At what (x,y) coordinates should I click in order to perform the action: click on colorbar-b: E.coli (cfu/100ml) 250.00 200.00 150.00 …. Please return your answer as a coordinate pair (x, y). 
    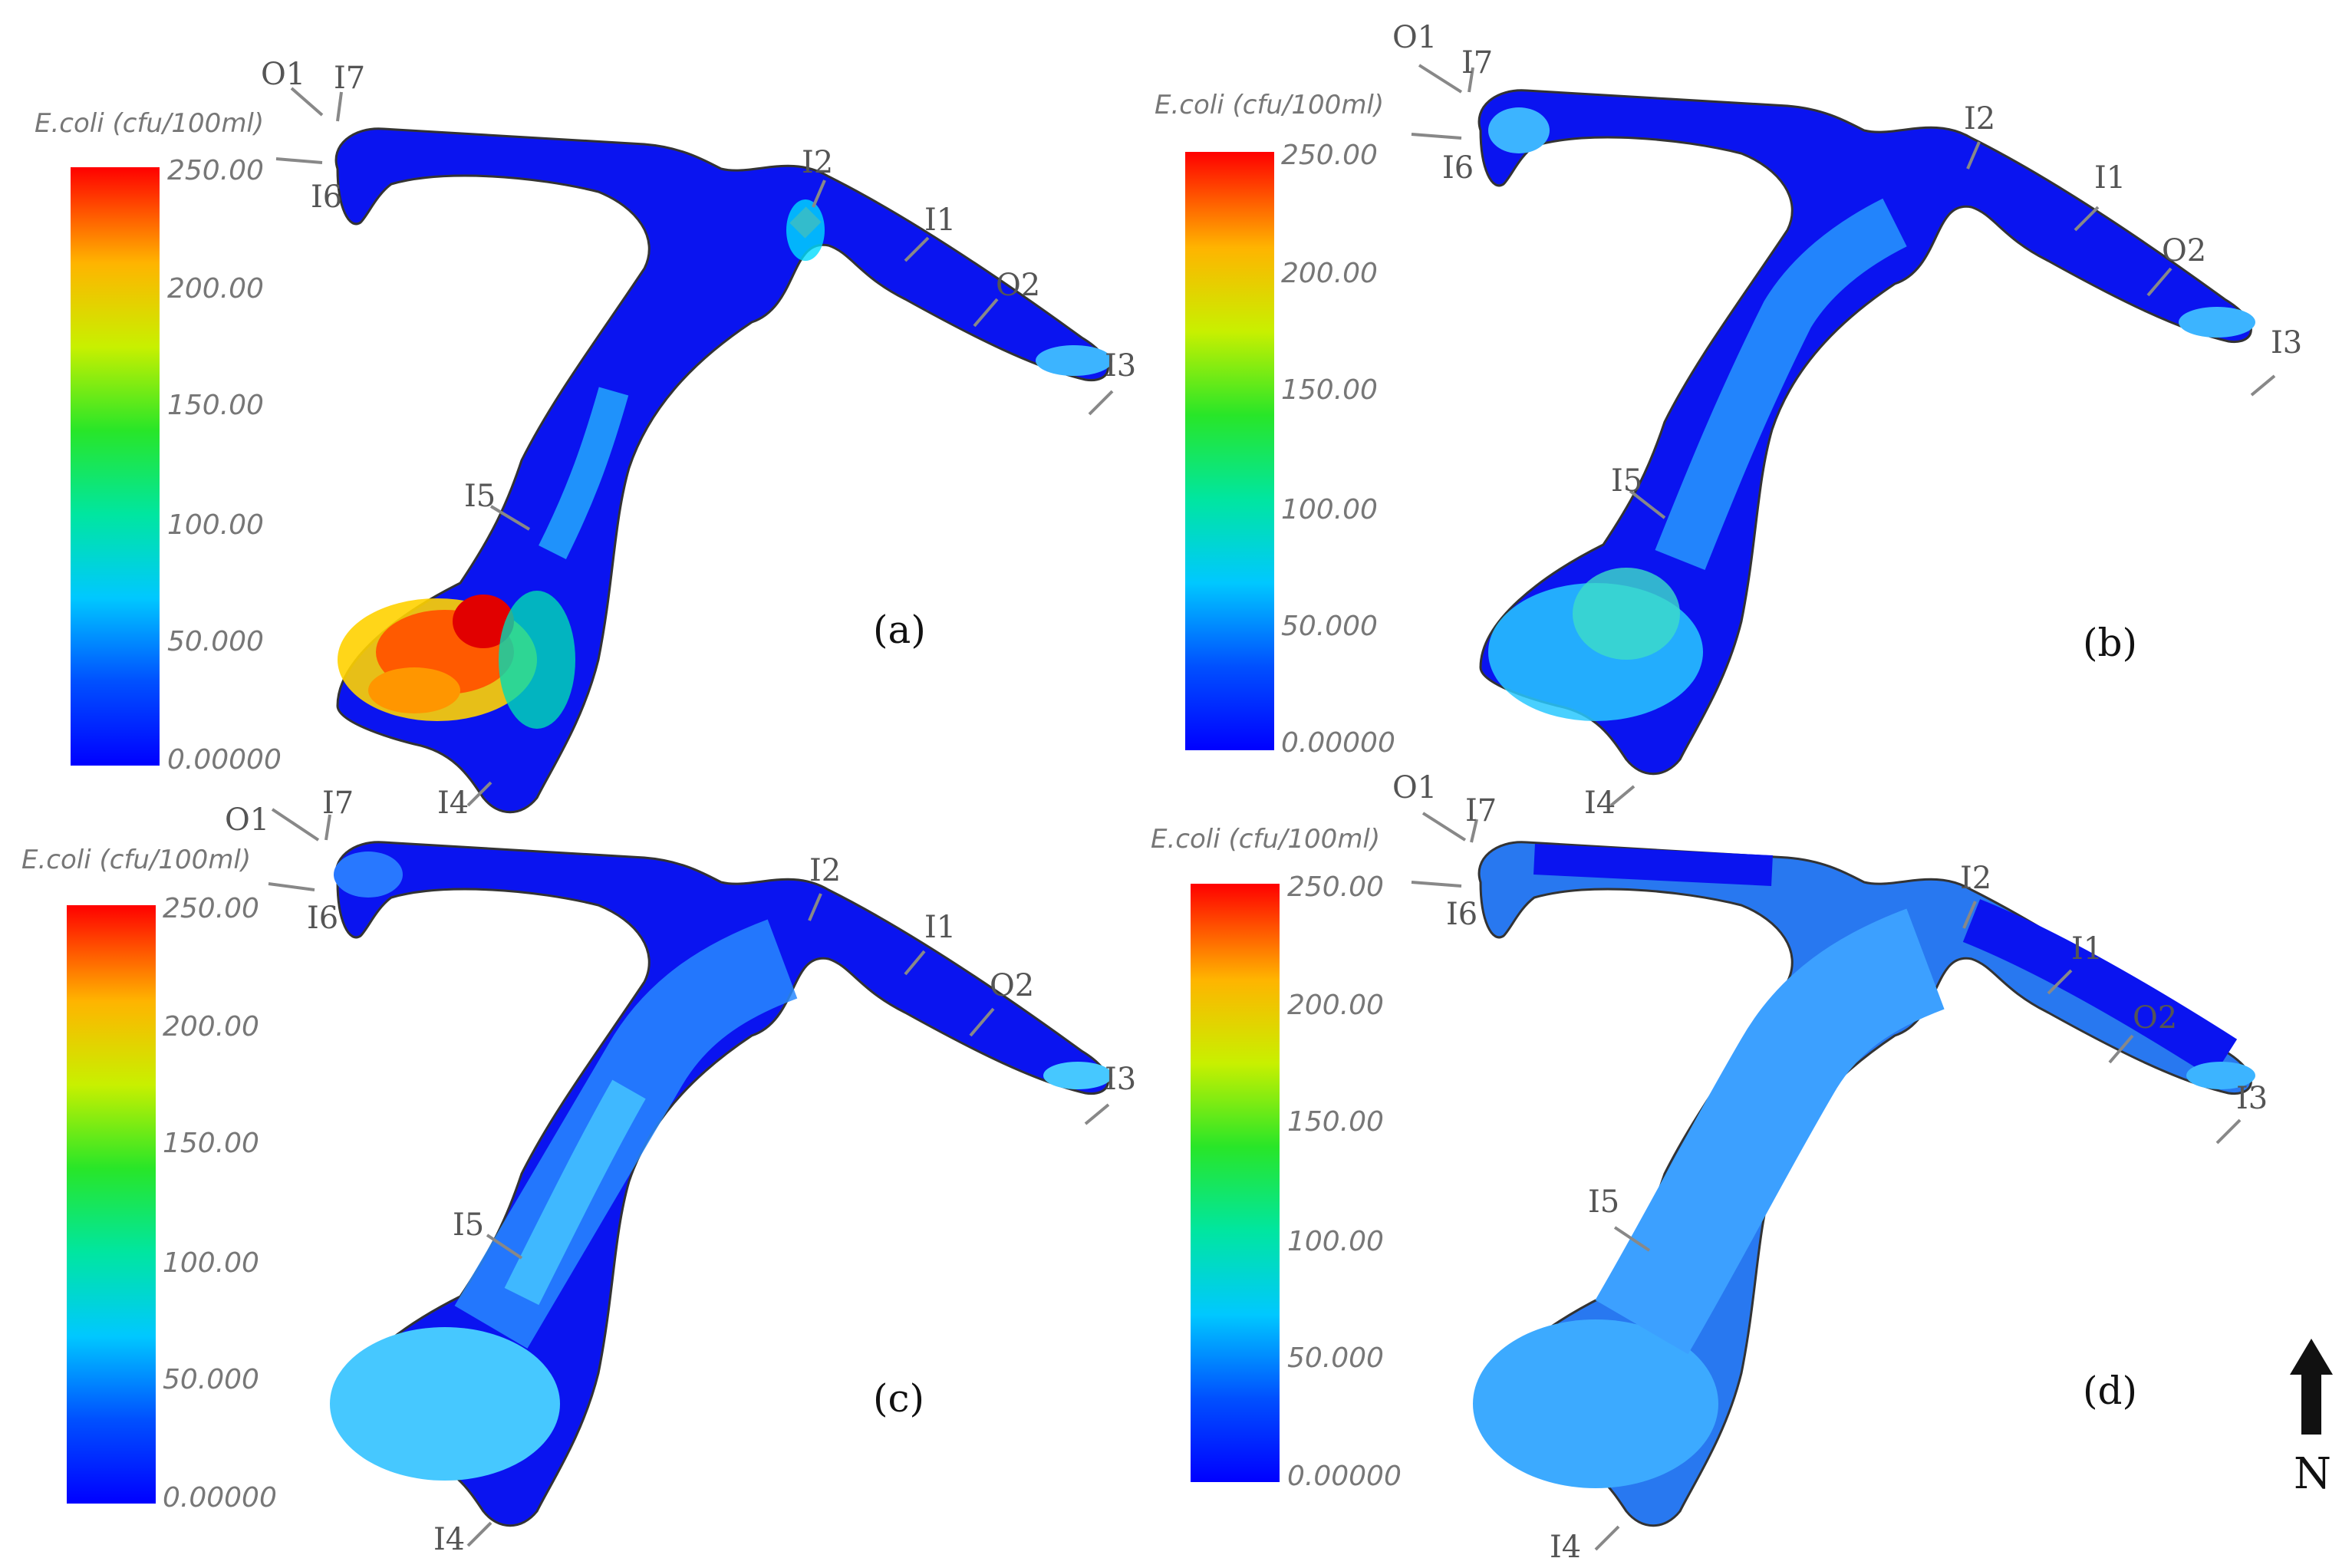
    Looking at the image, I should click on (1275, 424).